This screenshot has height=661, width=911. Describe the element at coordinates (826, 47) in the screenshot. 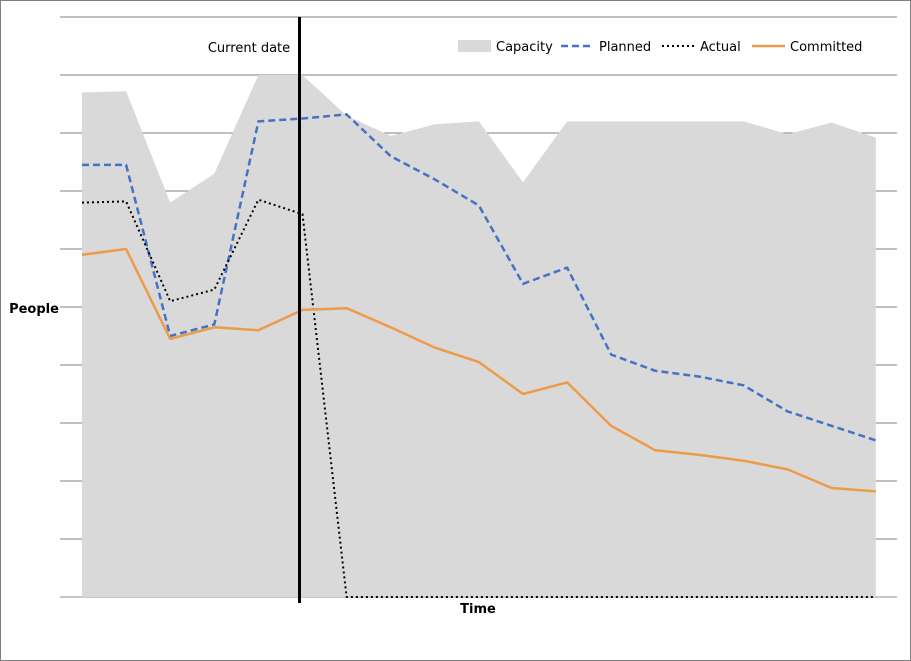

I see `legend-label-committed: Committed` at that location.